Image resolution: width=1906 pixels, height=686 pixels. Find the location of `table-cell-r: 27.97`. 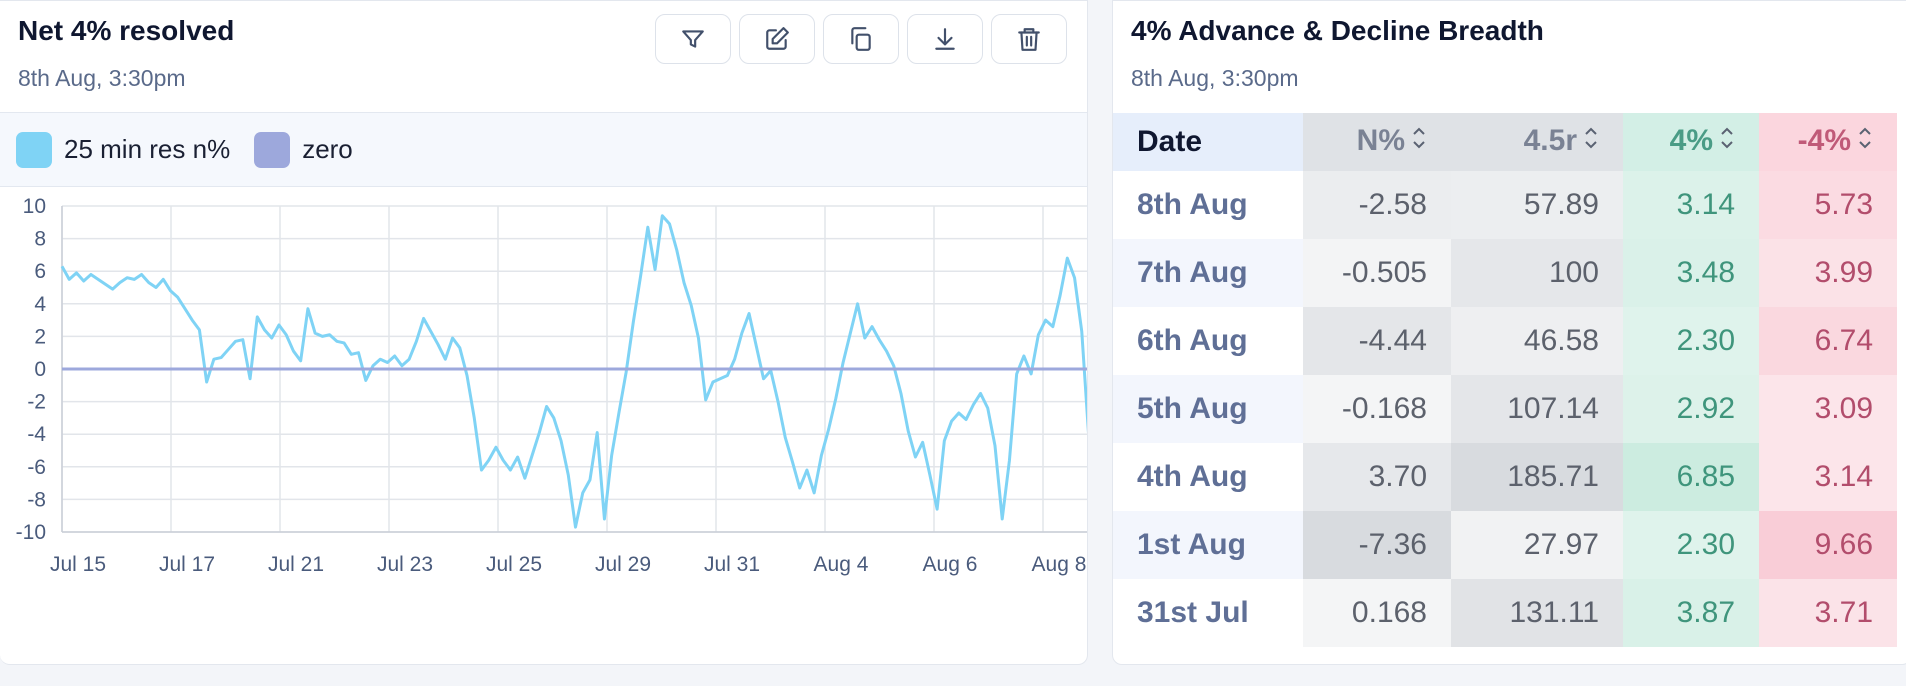

table-cell-r: 27.97 is located at coordinates (1537, 545).